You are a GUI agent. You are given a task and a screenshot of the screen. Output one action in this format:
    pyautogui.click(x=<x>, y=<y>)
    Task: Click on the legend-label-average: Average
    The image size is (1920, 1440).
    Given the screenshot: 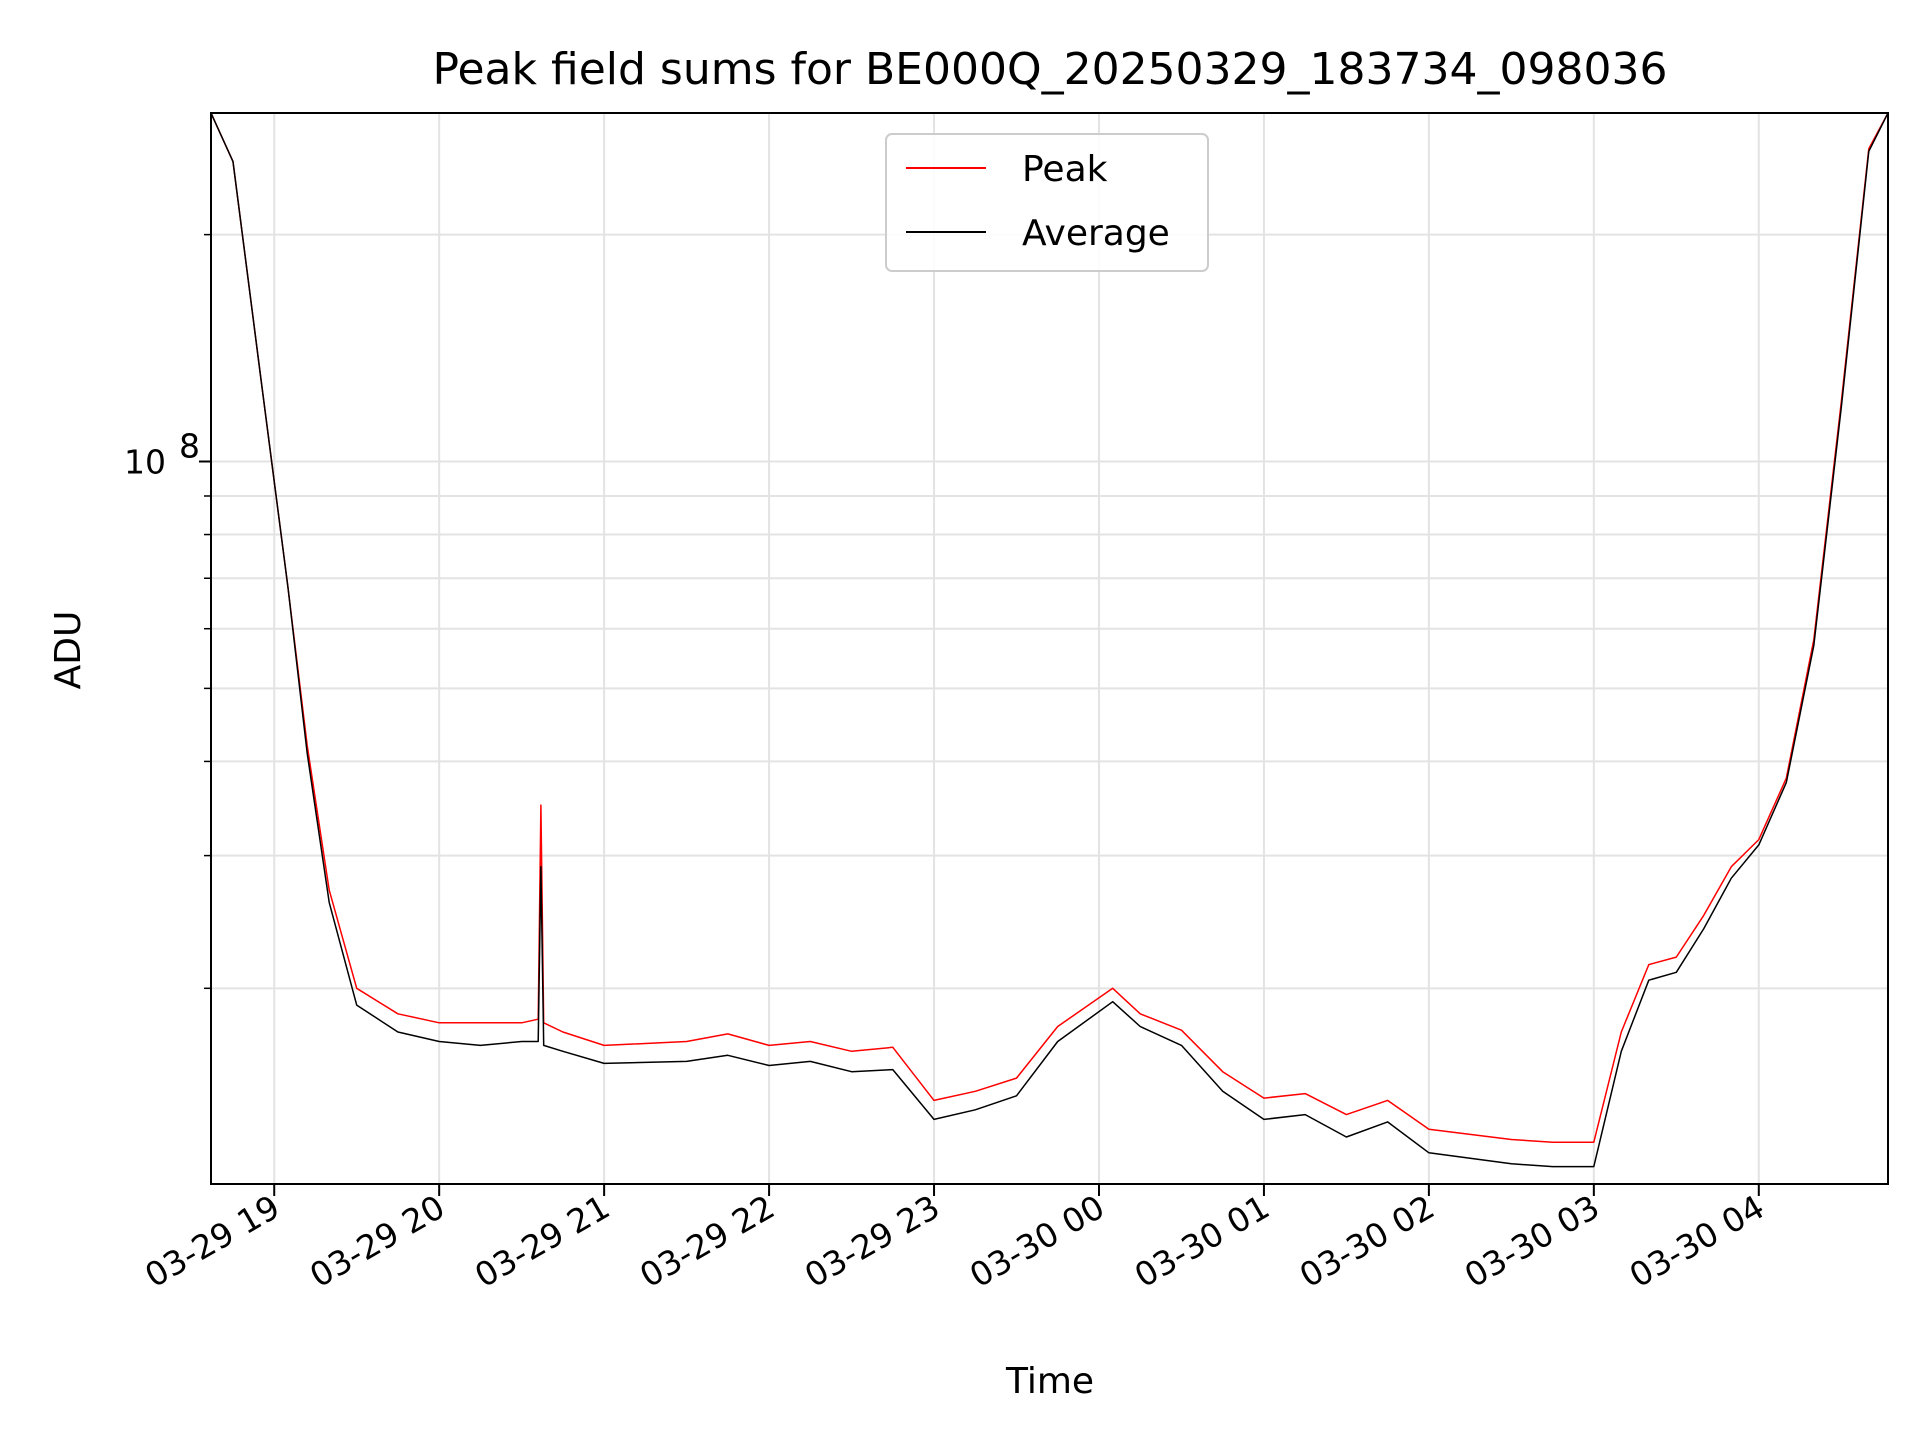 What is the action you would take?
    pyautogui.click(x=1096, y=233)
    